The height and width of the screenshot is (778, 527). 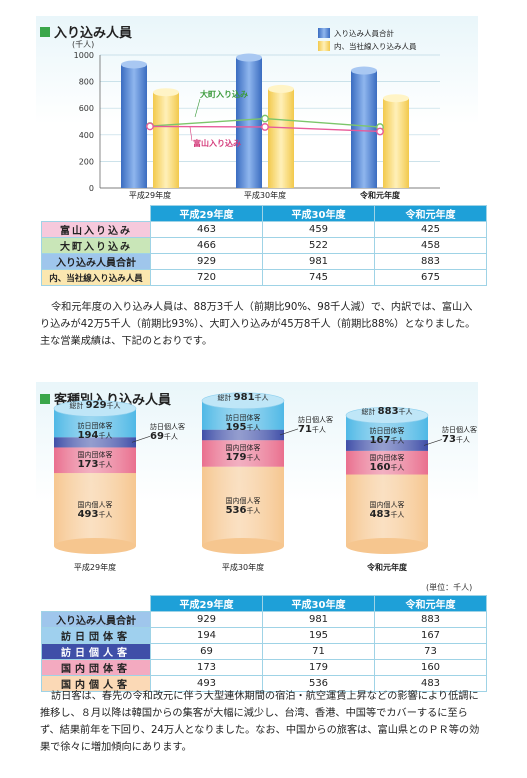 I want to click on segment-label: 国内個人客 536千人, so click(x=243, y=507).